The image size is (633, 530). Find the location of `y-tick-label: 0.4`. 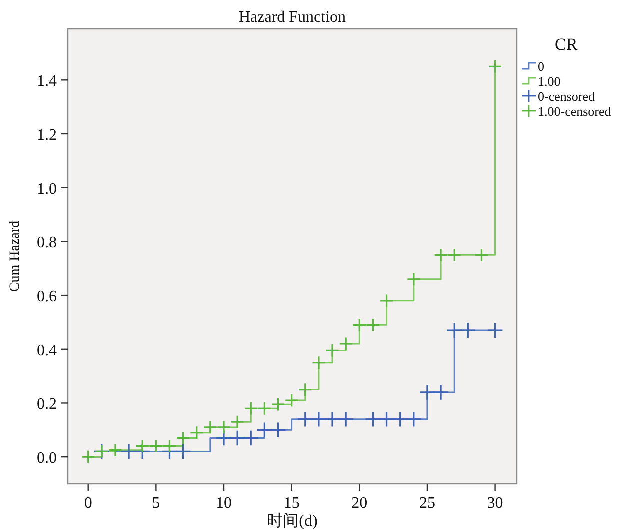

y-tick-label: 0.4 is located at coordinates (47, 351).